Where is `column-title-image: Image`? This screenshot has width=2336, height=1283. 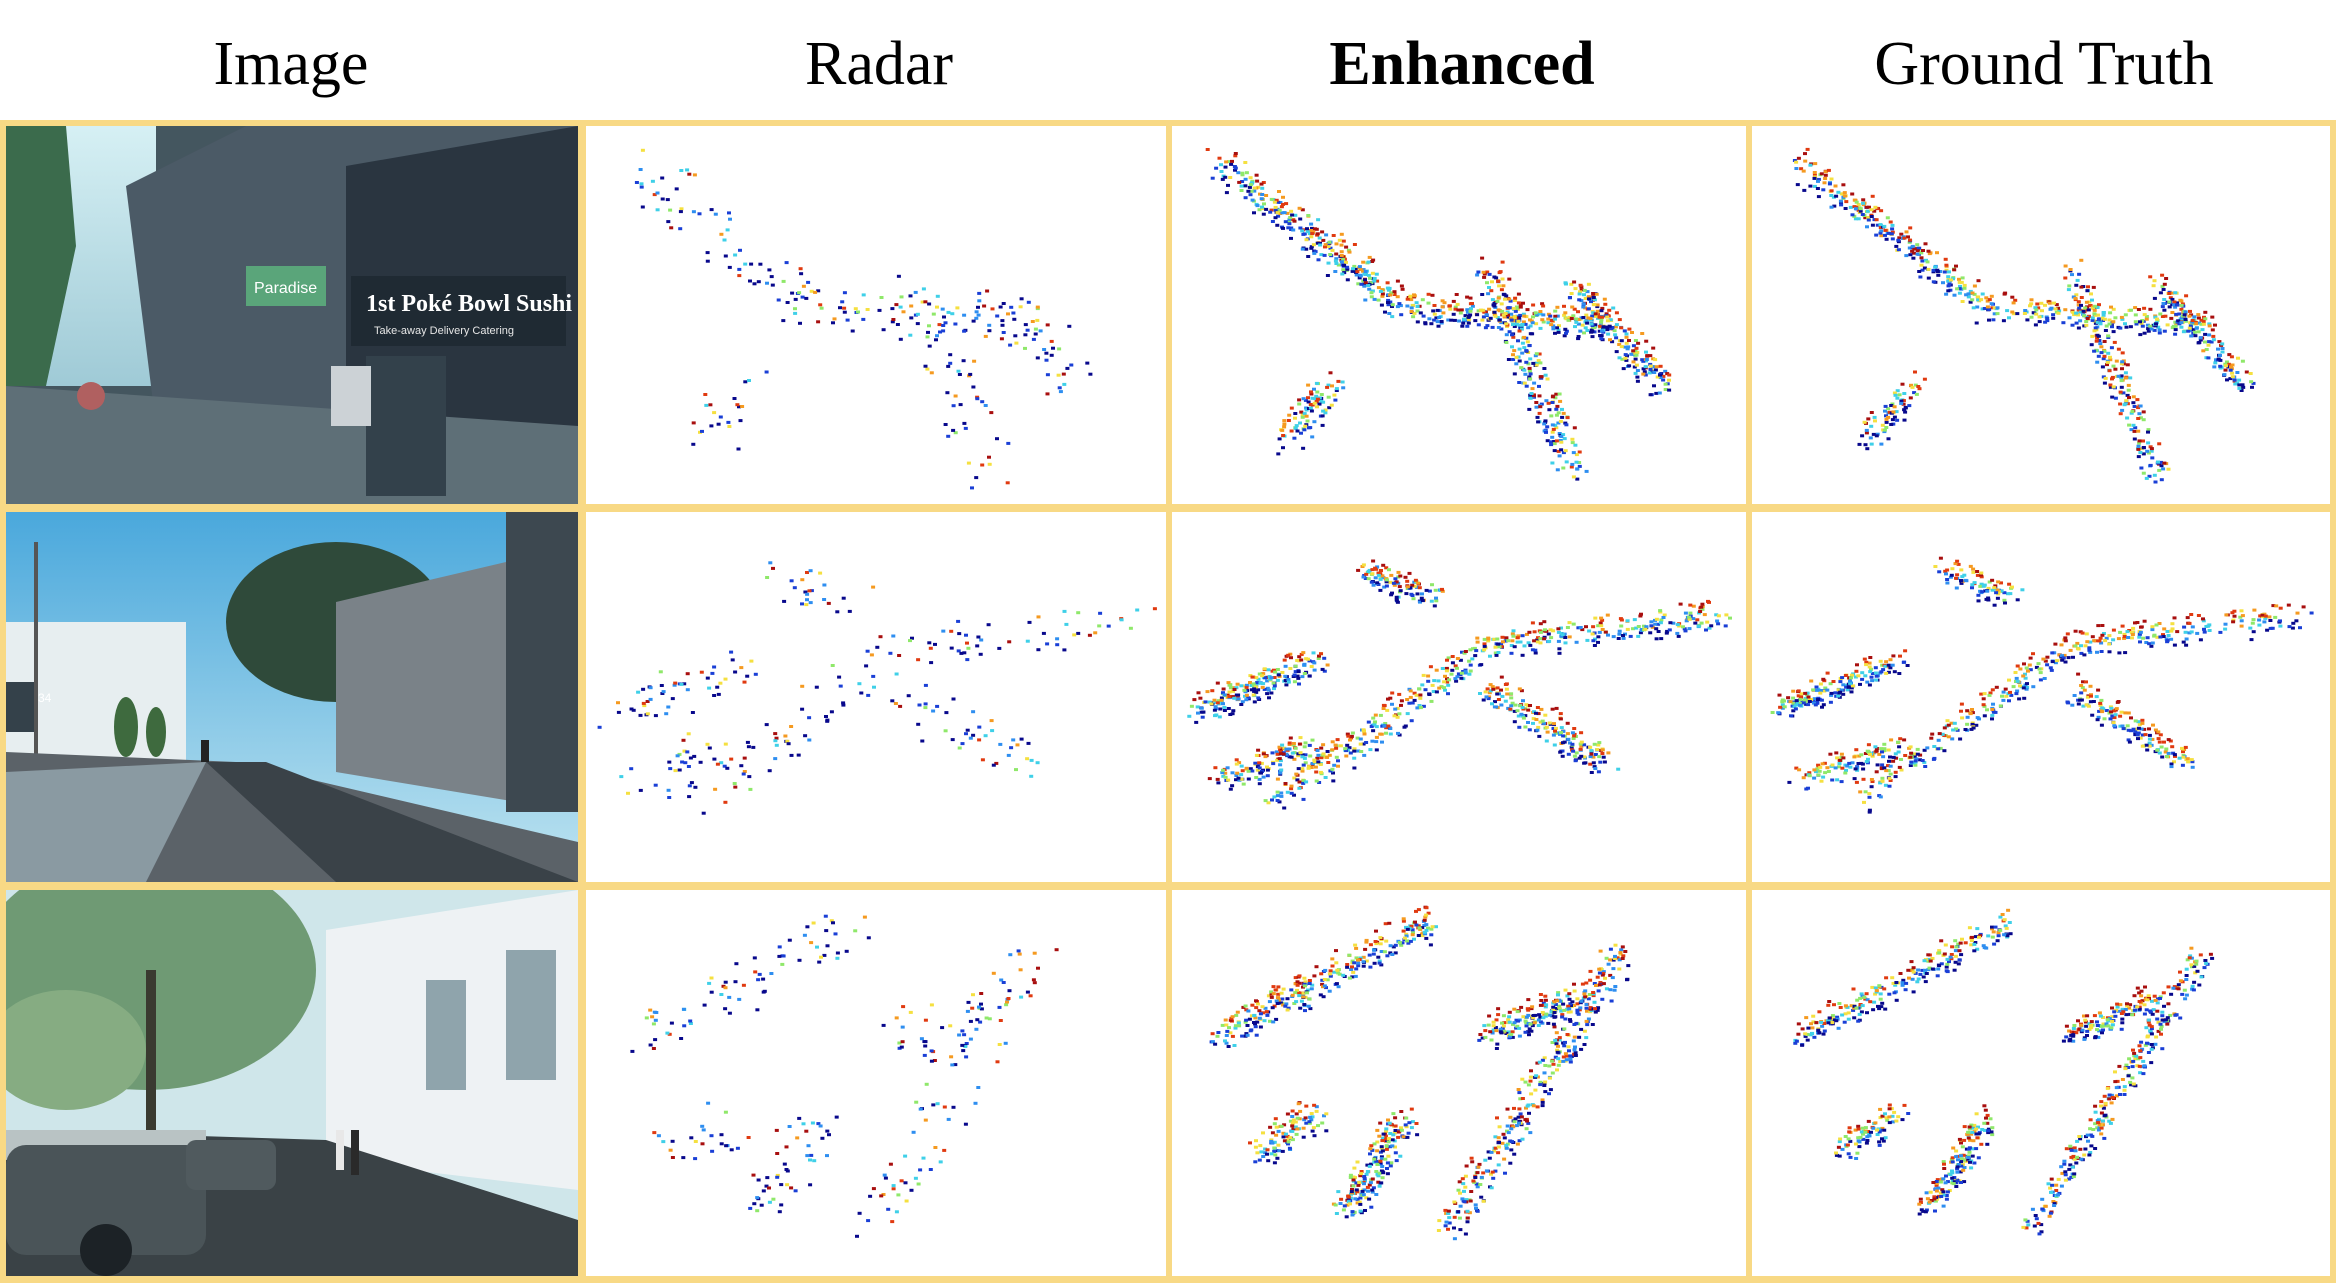 column-title-image: Image is located at coordinates (291, 64).